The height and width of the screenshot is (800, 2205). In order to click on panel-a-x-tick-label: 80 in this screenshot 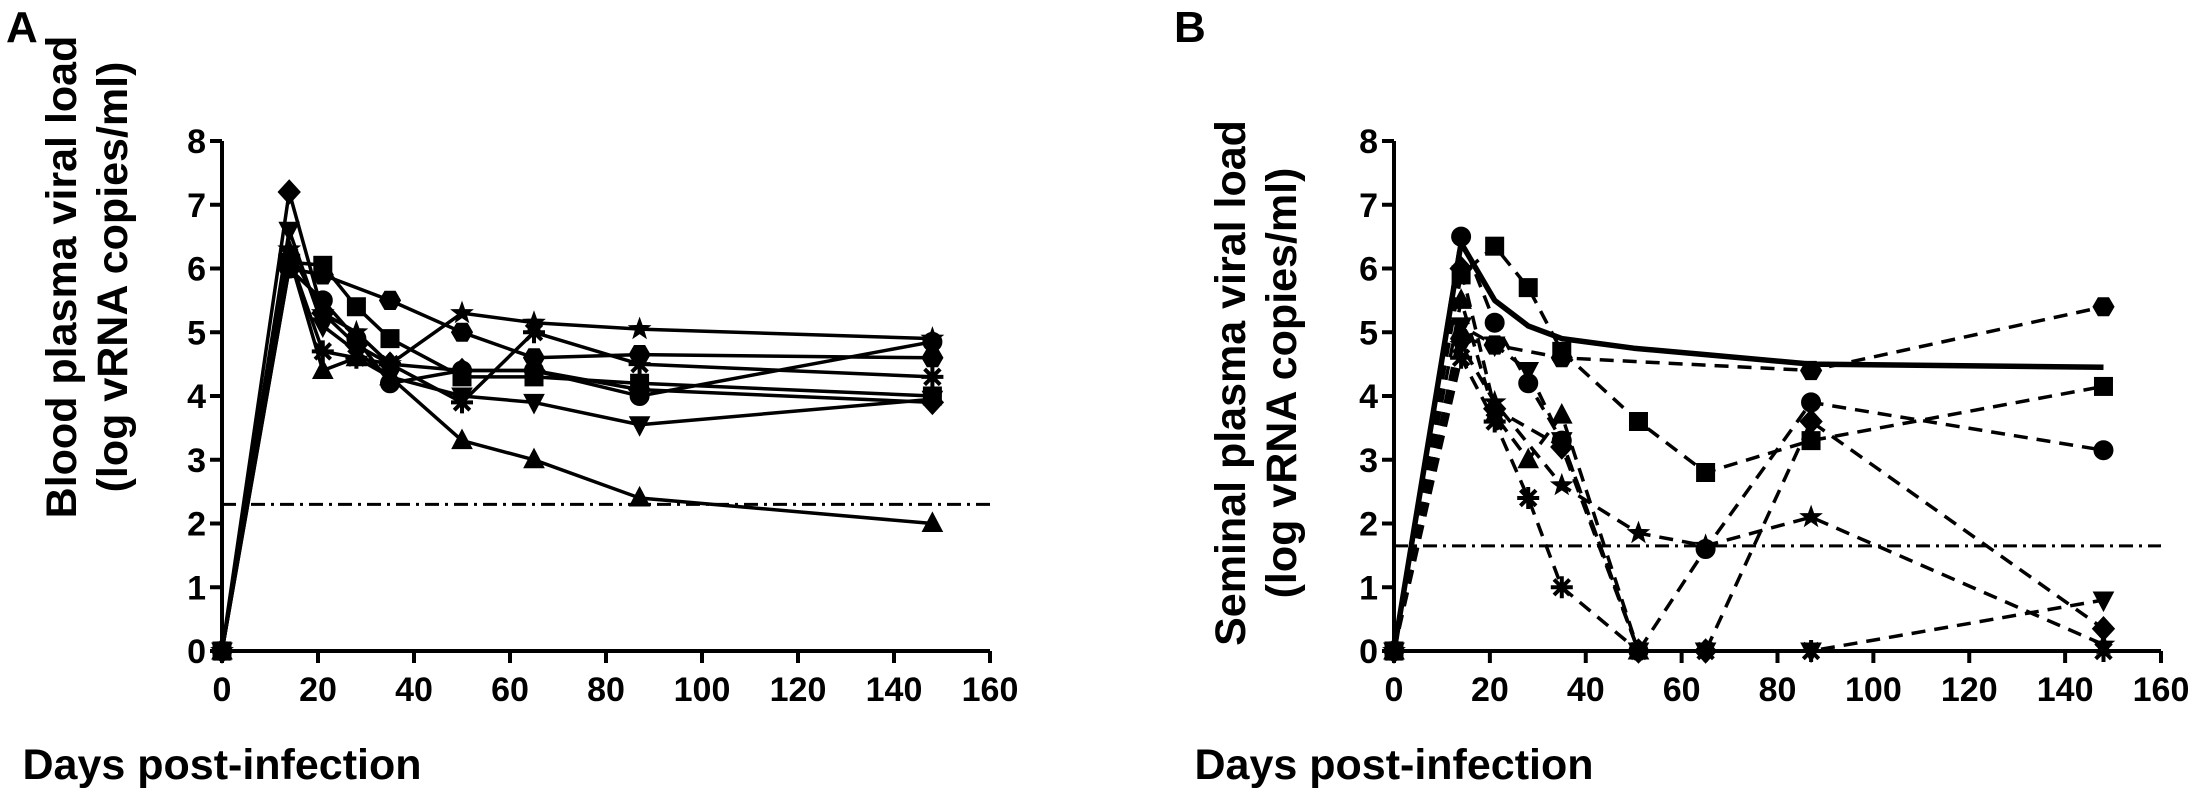, I will do `click(606, 690)`.